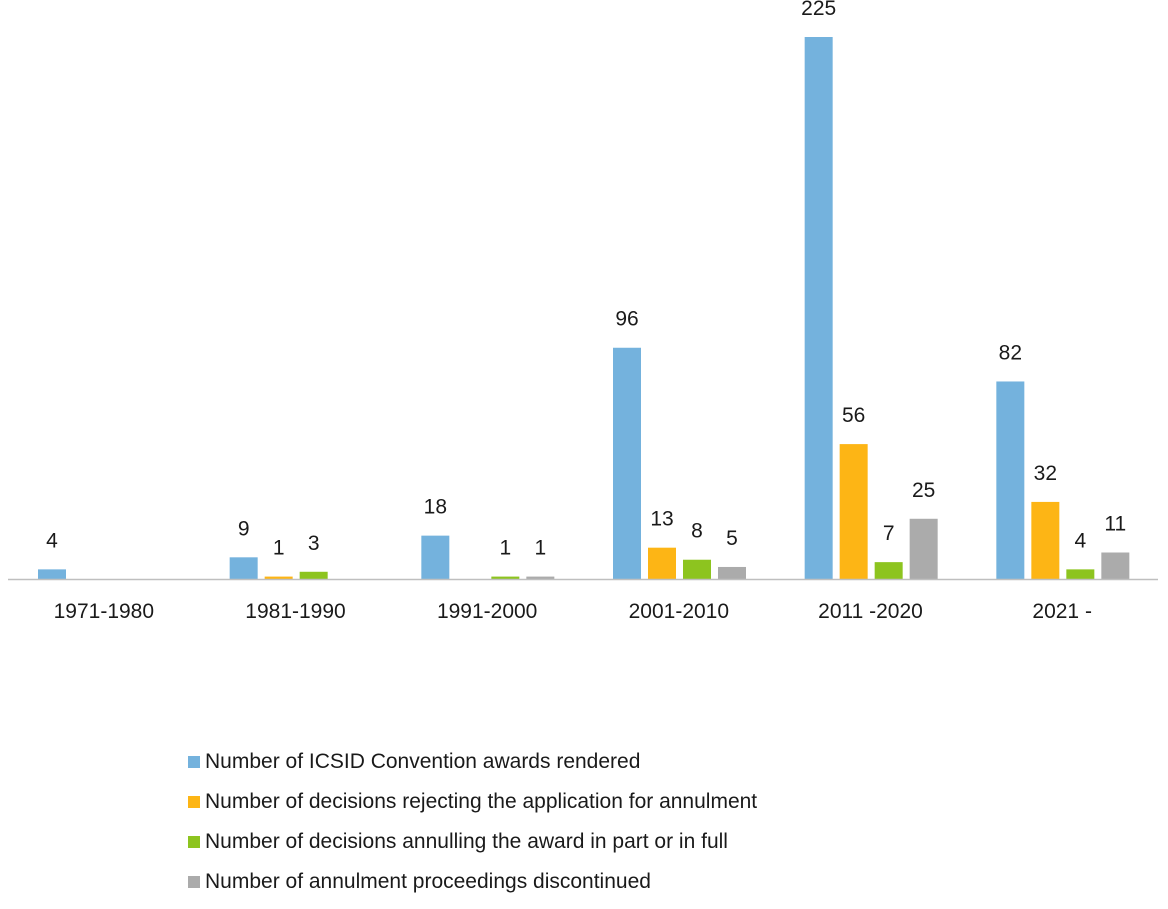 This screenshot has height=909, width=1168. What do you see at coordinates (540, 548) in the screenshot?
I see `data-label-1991-2000-series-4: 1` at bounding box center [540, 548].